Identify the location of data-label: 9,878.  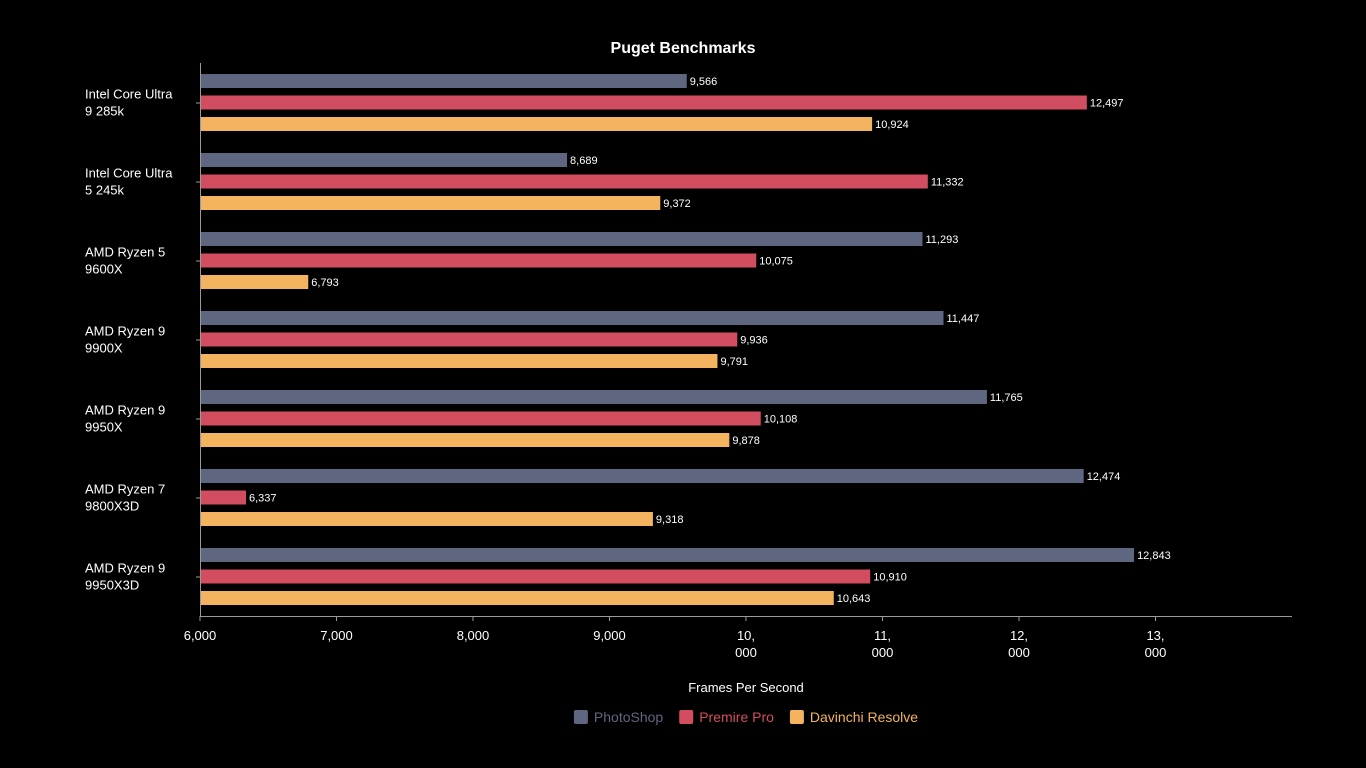
(746, 441).